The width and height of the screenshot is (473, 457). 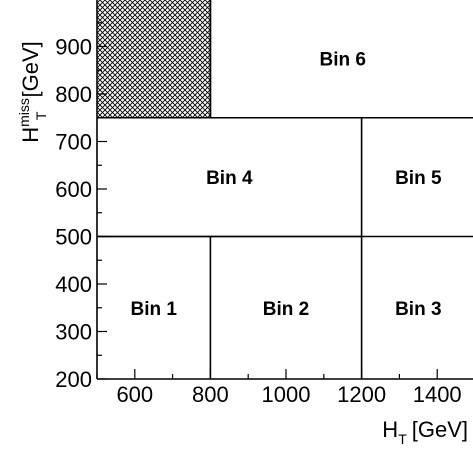 What do you see at coordinates (73, 47) in the screenshot?
I see `y-tick-label: 900` at bounding box center [73, 47].